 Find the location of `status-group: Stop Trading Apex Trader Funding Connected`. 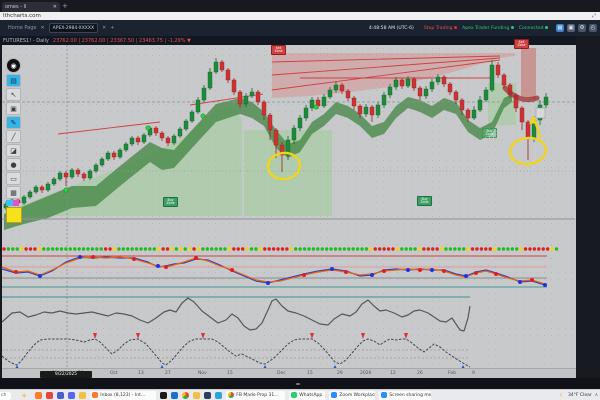

status-group: Stop Trading Apex Trader Funding Connected is located at coordinates (483, 28).